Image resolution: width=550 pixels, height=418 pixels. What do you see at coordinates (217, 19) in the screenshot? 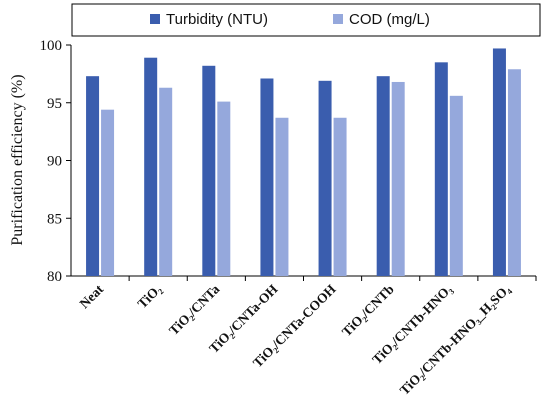
I see `legend-label-turbidity: Turbidity (NTU)` at bounding box center [217, 19].